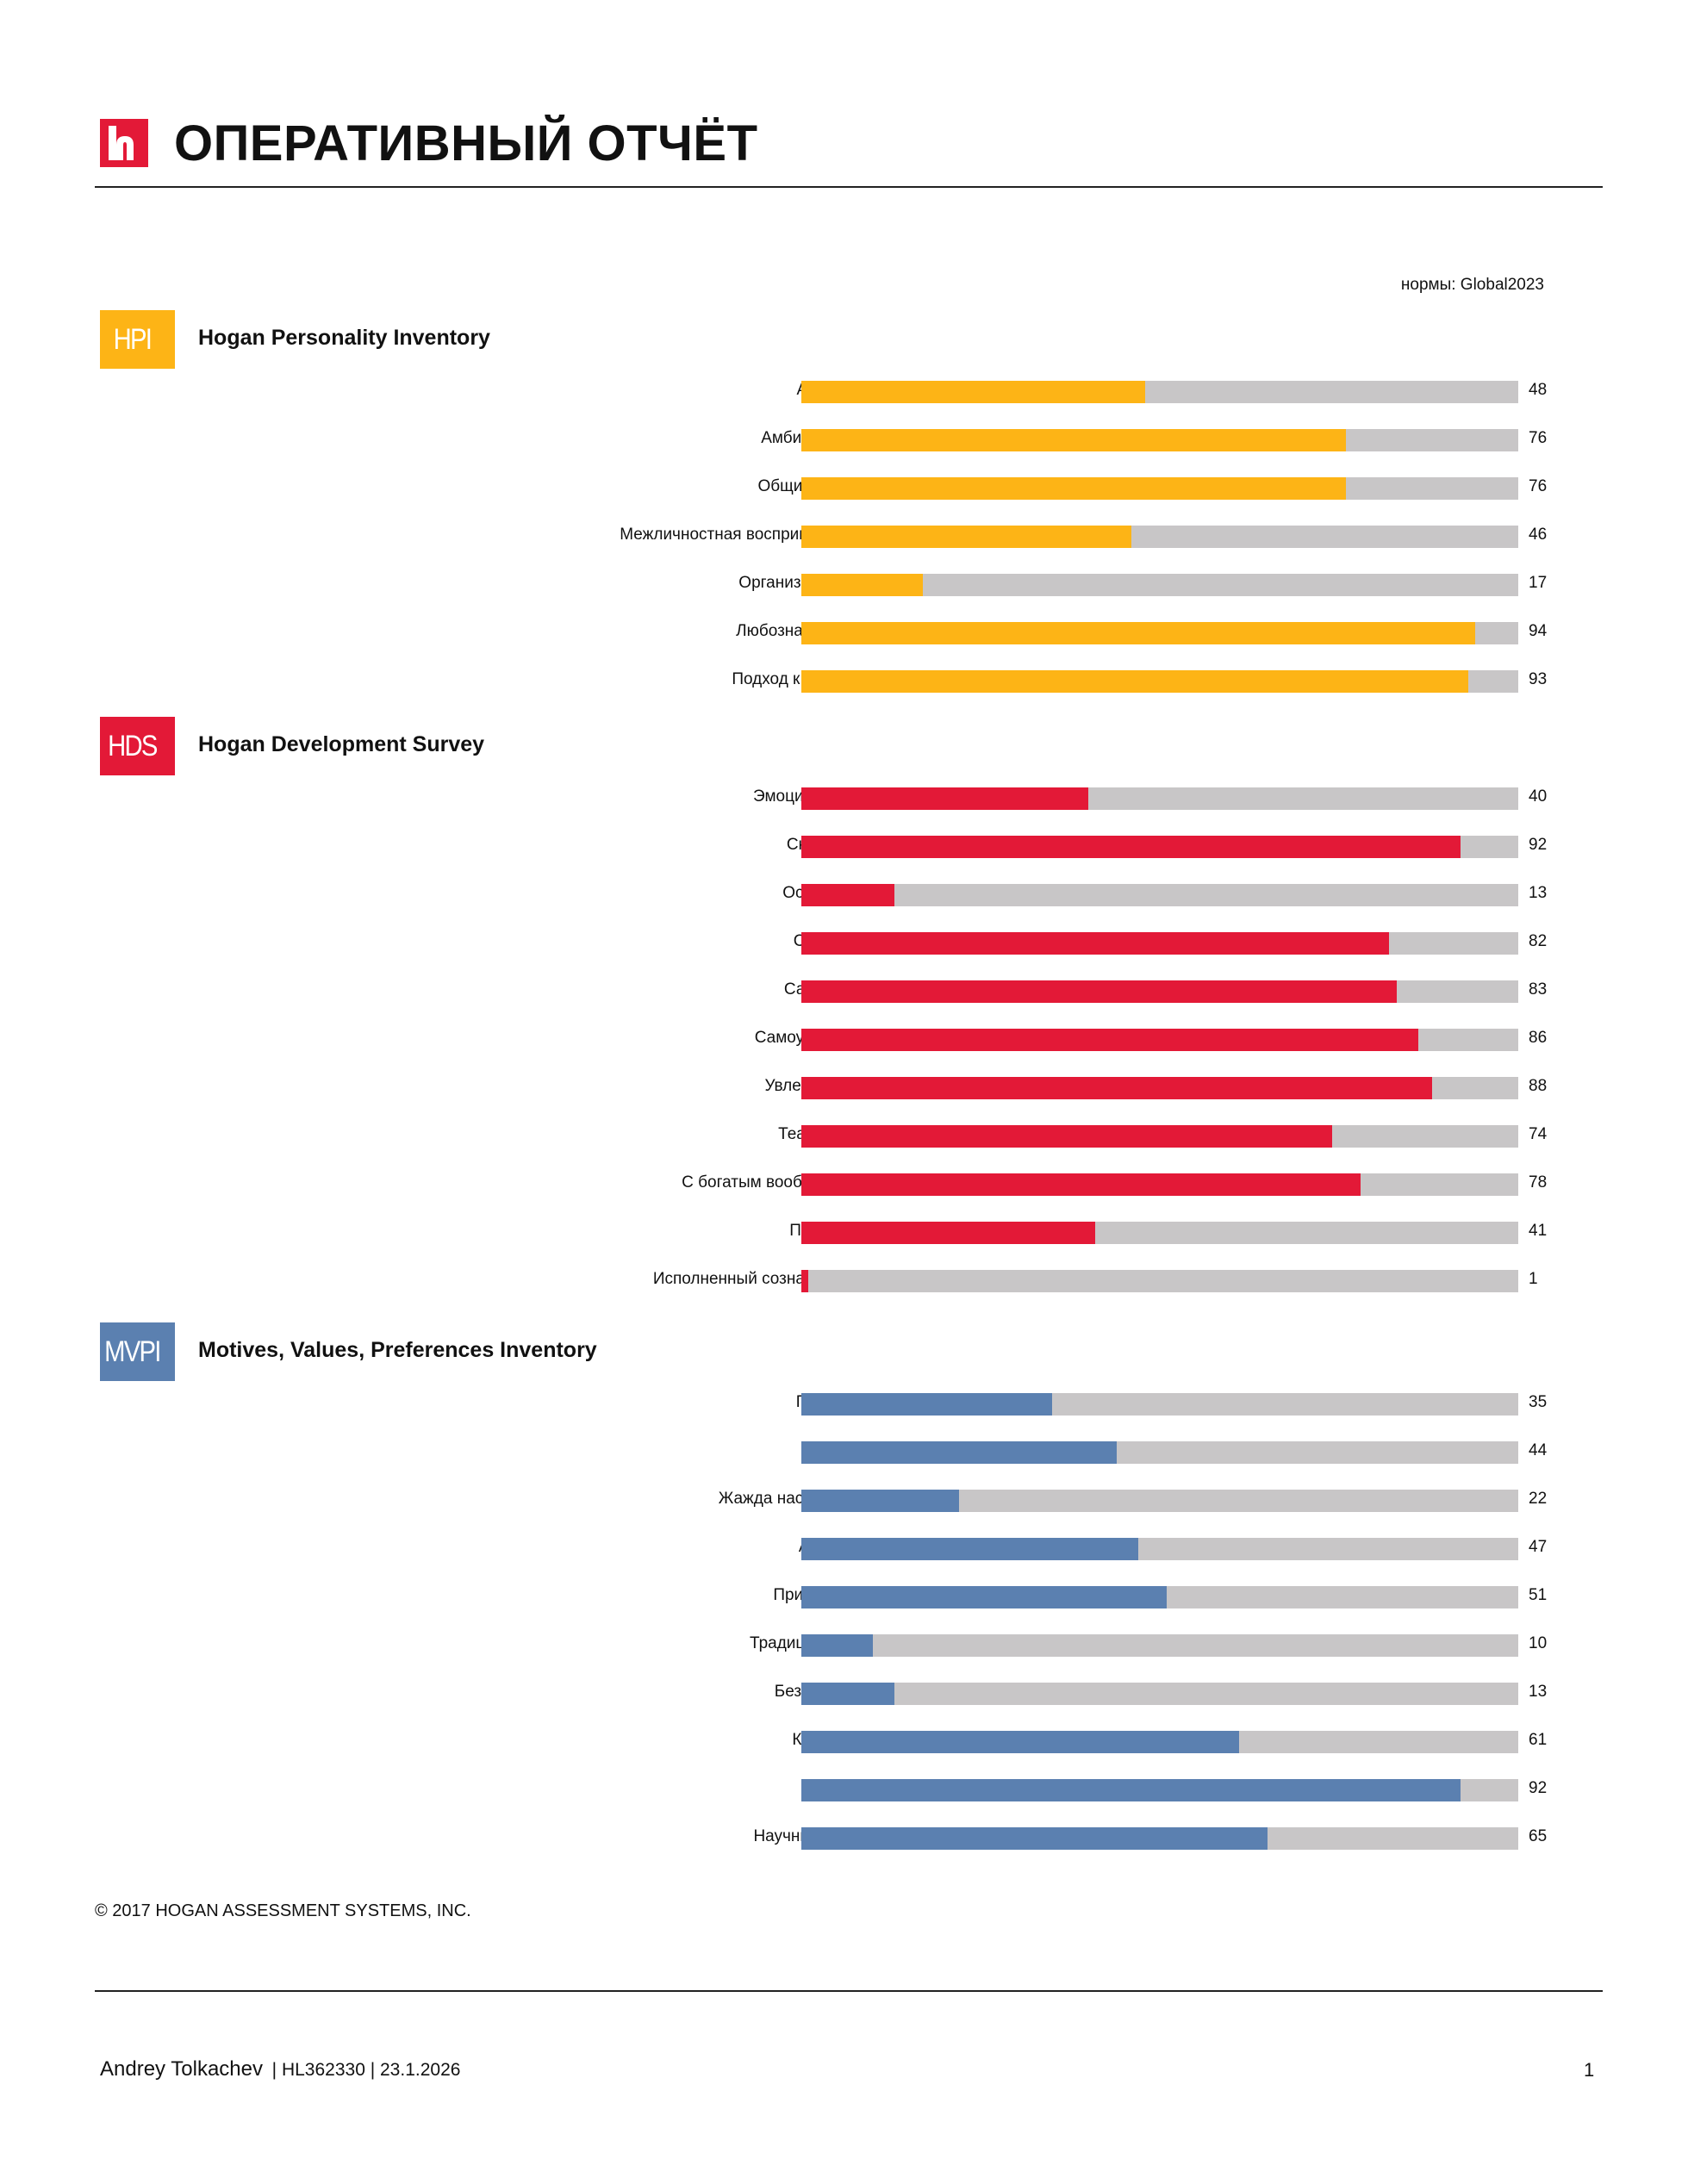 The image size is (1688, 2184). What do you see at coordinates (489, 1038) in the screenshot?
I see `category-label: Самоуверенный` at bounding box center [489, 1038].